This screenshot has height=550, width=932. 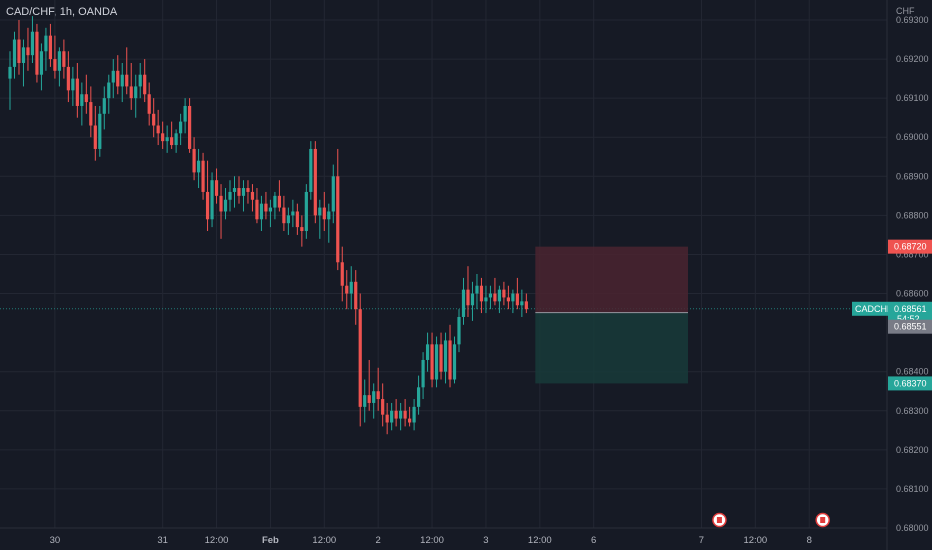 I want to click on time-axis: 30 31 12:00 Feb 12:00 2 12:00 3 12:00 6 7 12:00 8, so click(x=431, y=540).